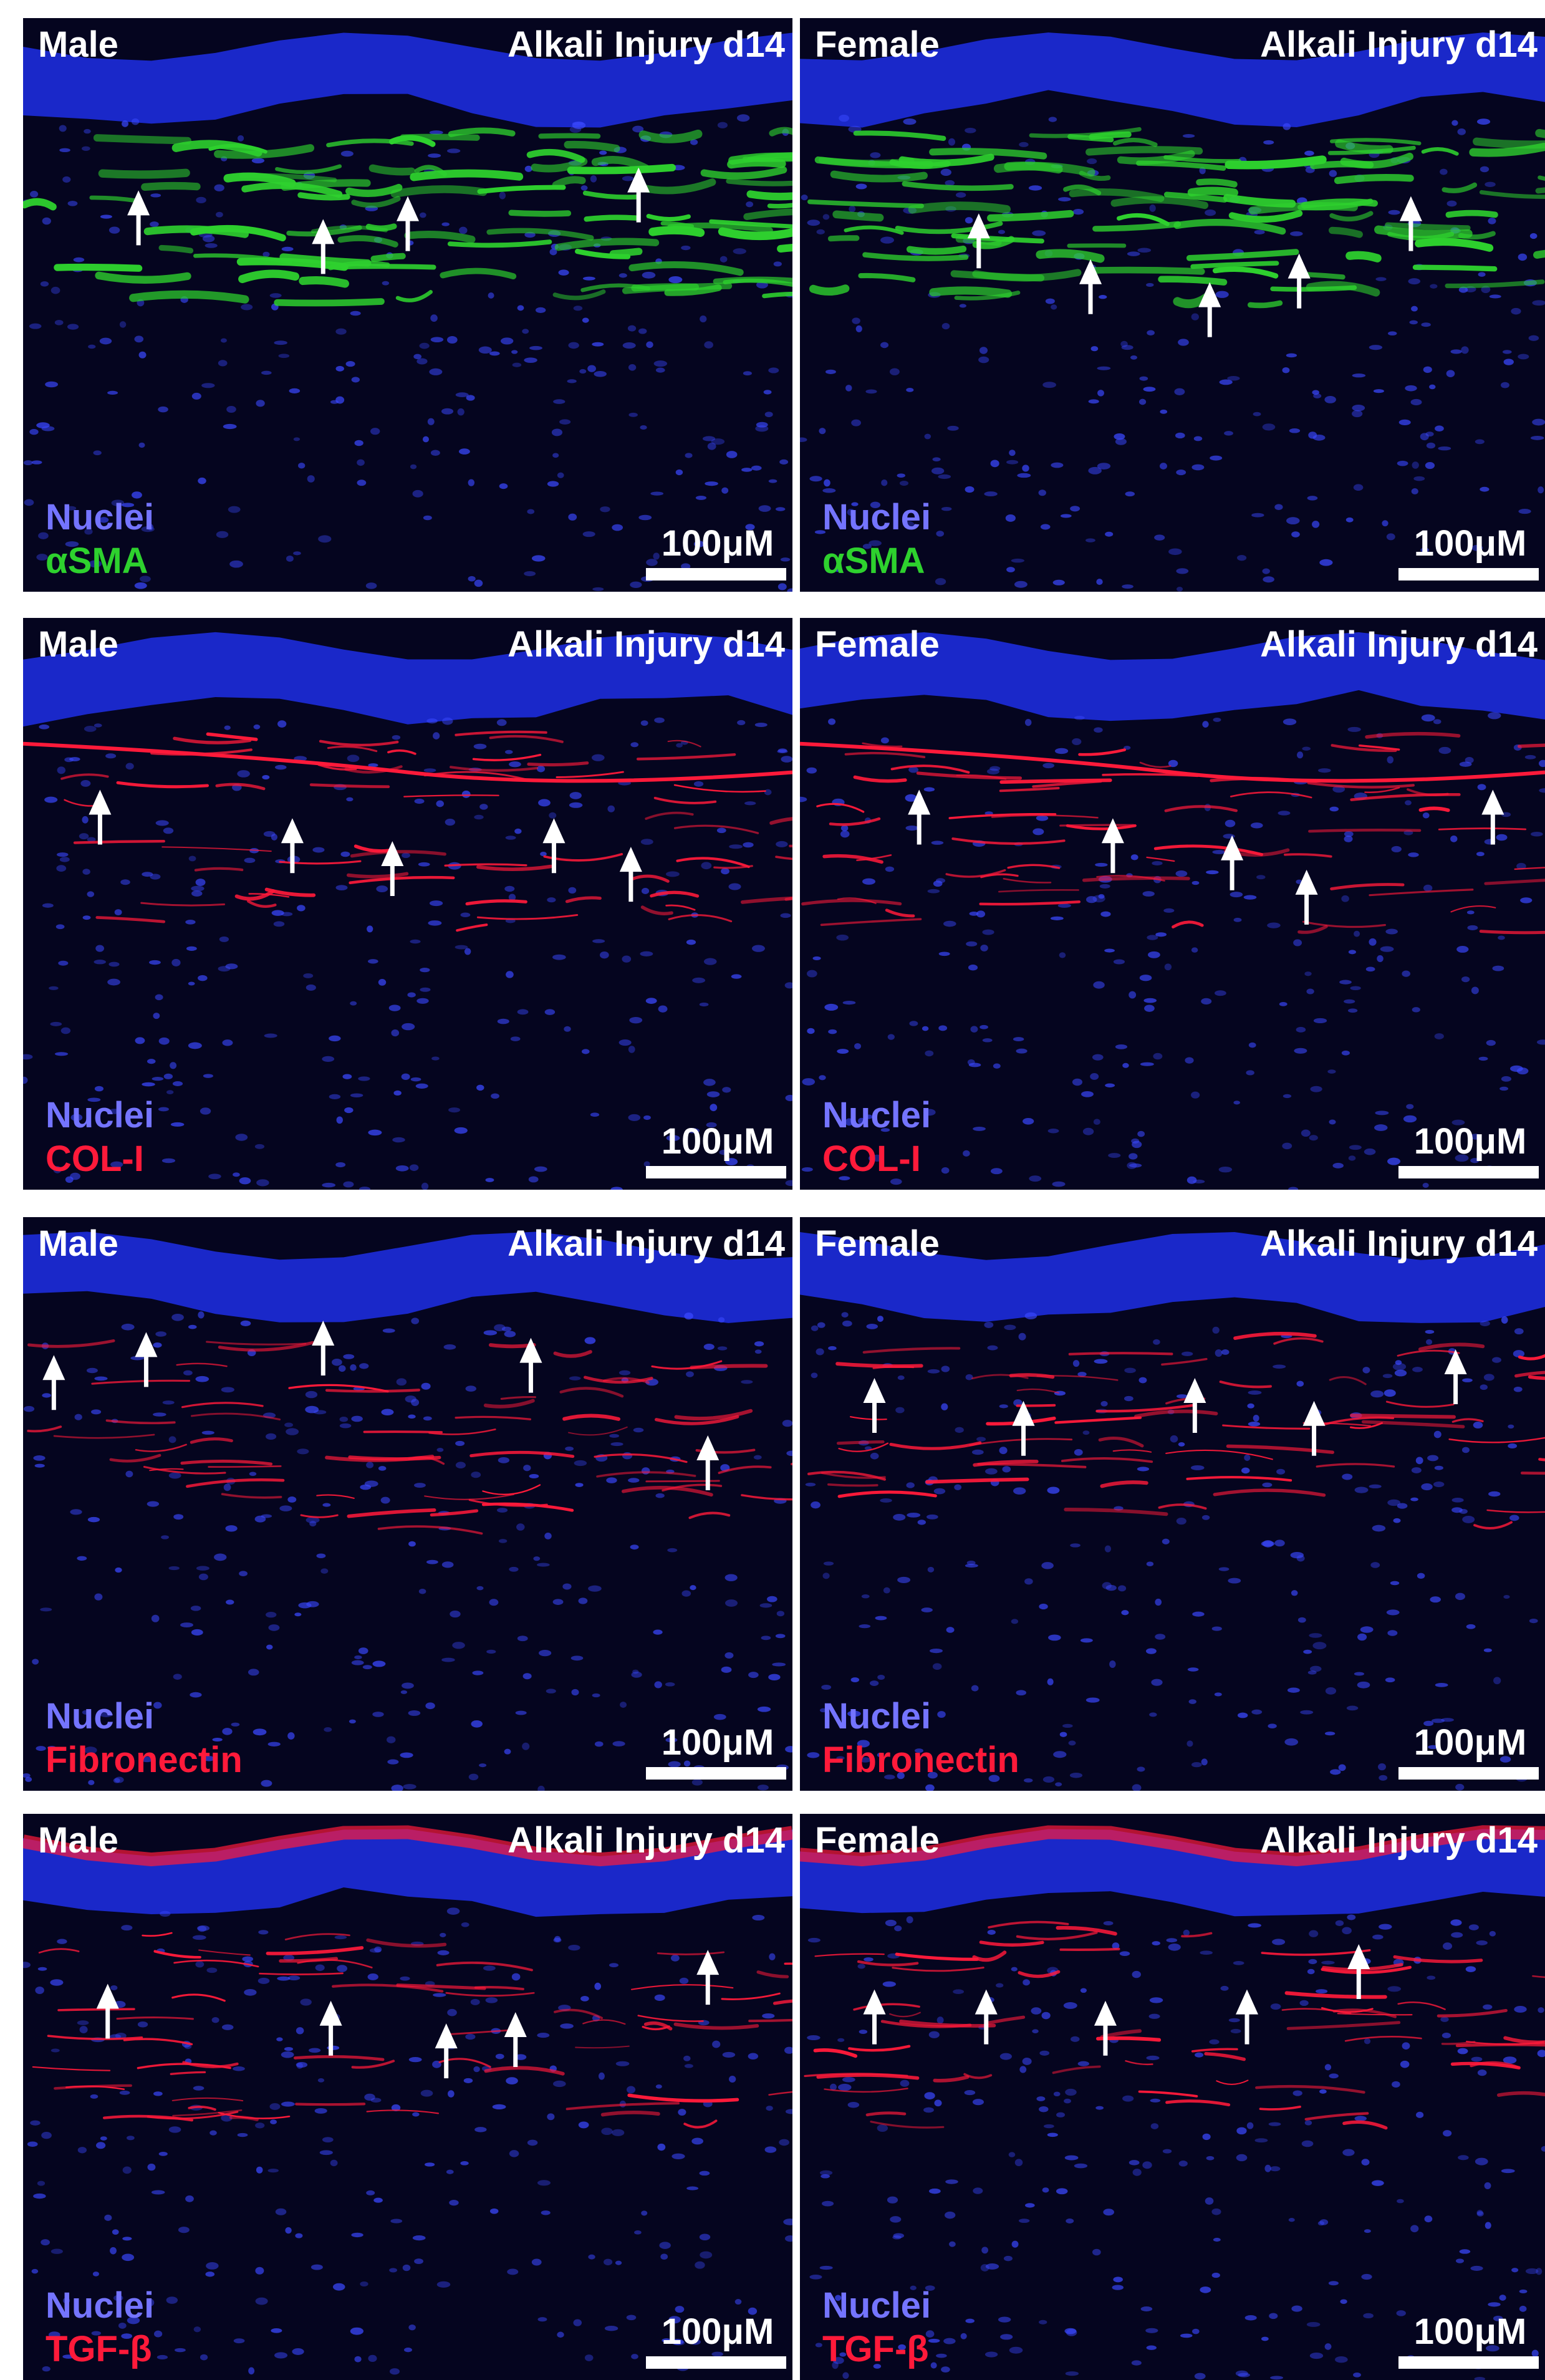 The height and width of the screenshot is (2380, 1545). What do you see at coordinates (718, 1742) in the screenshot?
I see `scale-bar-label: 100μM` at bounding box center [718, 1742].